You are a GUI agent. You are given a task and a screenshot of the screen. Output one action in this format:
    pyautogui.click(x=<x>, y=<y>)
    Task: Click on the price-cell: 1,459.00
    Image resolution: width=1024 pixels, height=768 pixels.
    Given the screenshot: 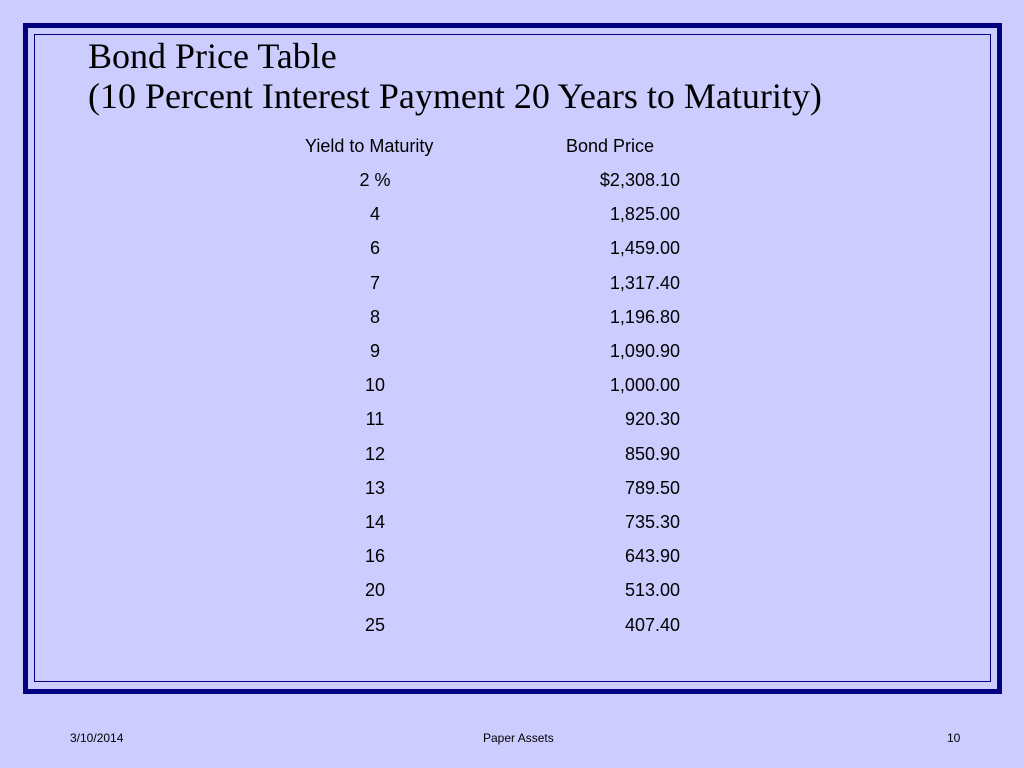 What is the action you would take?
    pyautogui.click(x=644, y=248)
    